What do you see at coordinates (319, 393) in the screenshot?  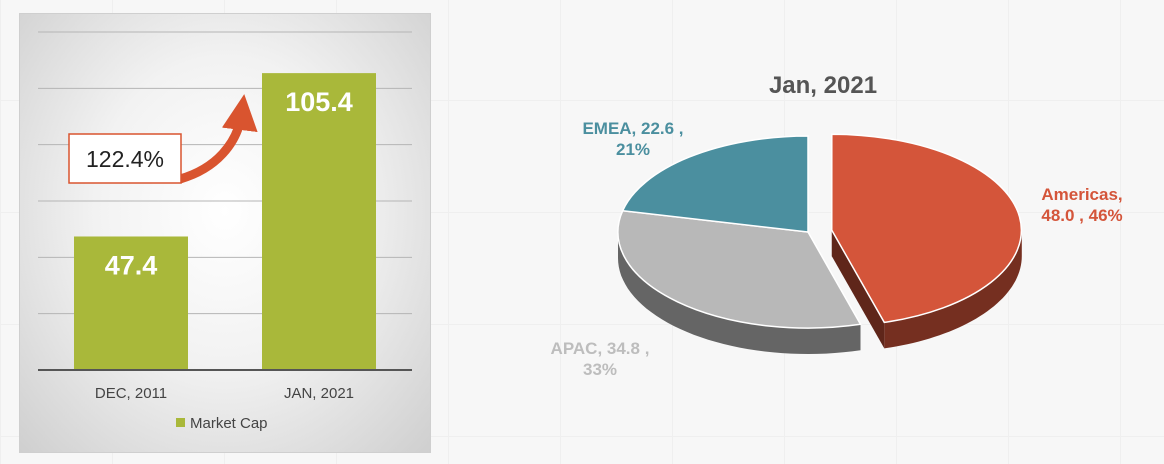 I see `category-label: JAN, 2021` at bounding box center [319, 393].